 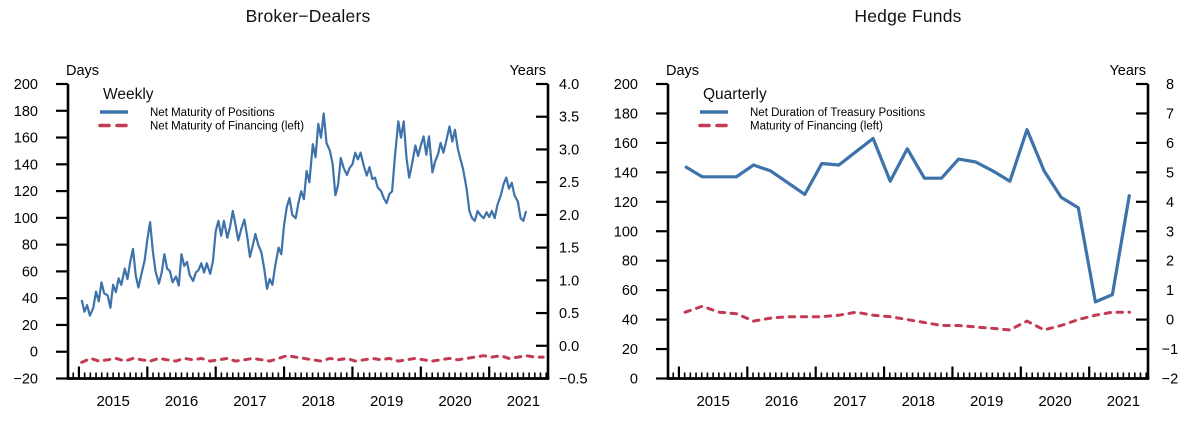 What do you see at coordinates (1143, 225) in the screenshot?
I see `y-axis-right: 8 7 6 5 4 3 2 1 0 −1 −2 Years` at bounding box center [1143, 225].